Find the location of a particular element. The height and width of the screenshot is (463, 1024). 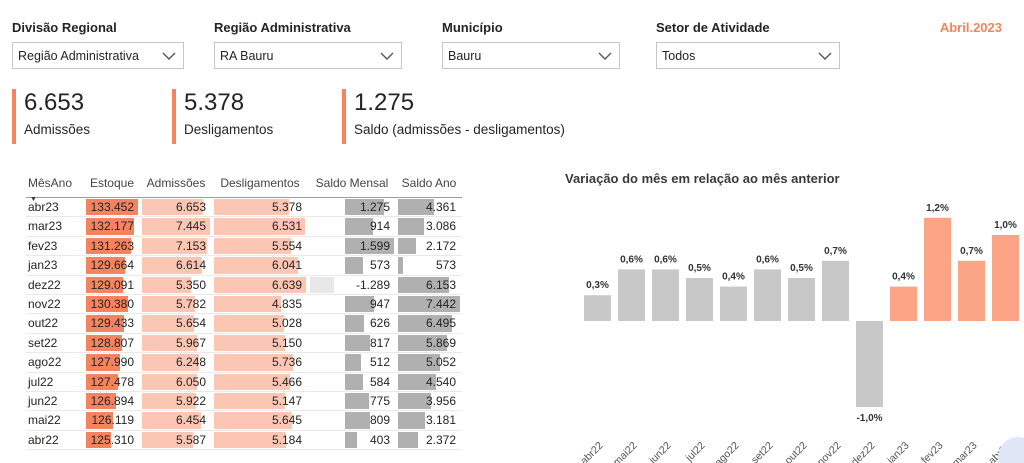

bar-jun22 is located at coordinates (665, 295).